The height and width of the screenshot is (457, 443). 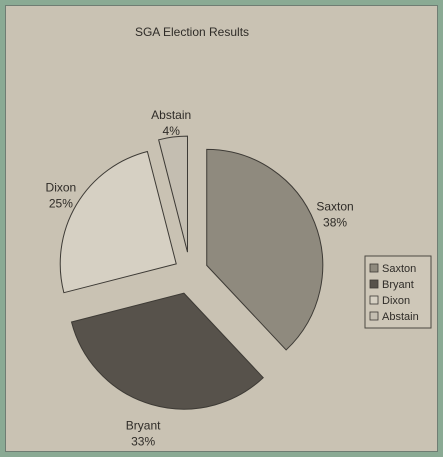 I want to click on legend: Saxton Bryant Dixon Abstain, so click(x=398, y=292).